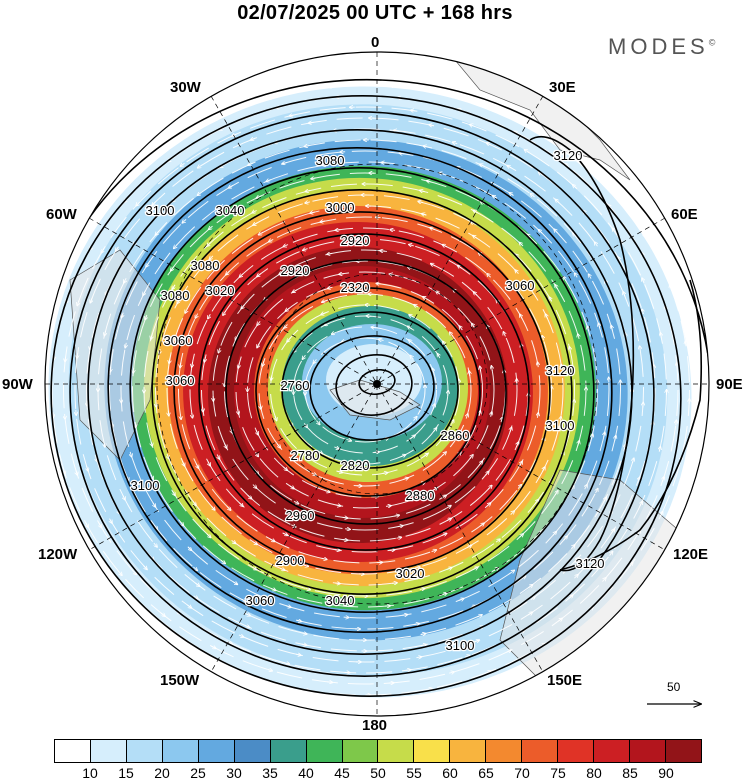  Describe the element at coordinates (414, 773) in the screenshot. I see `colorbar-tick-label: 55` at that location.